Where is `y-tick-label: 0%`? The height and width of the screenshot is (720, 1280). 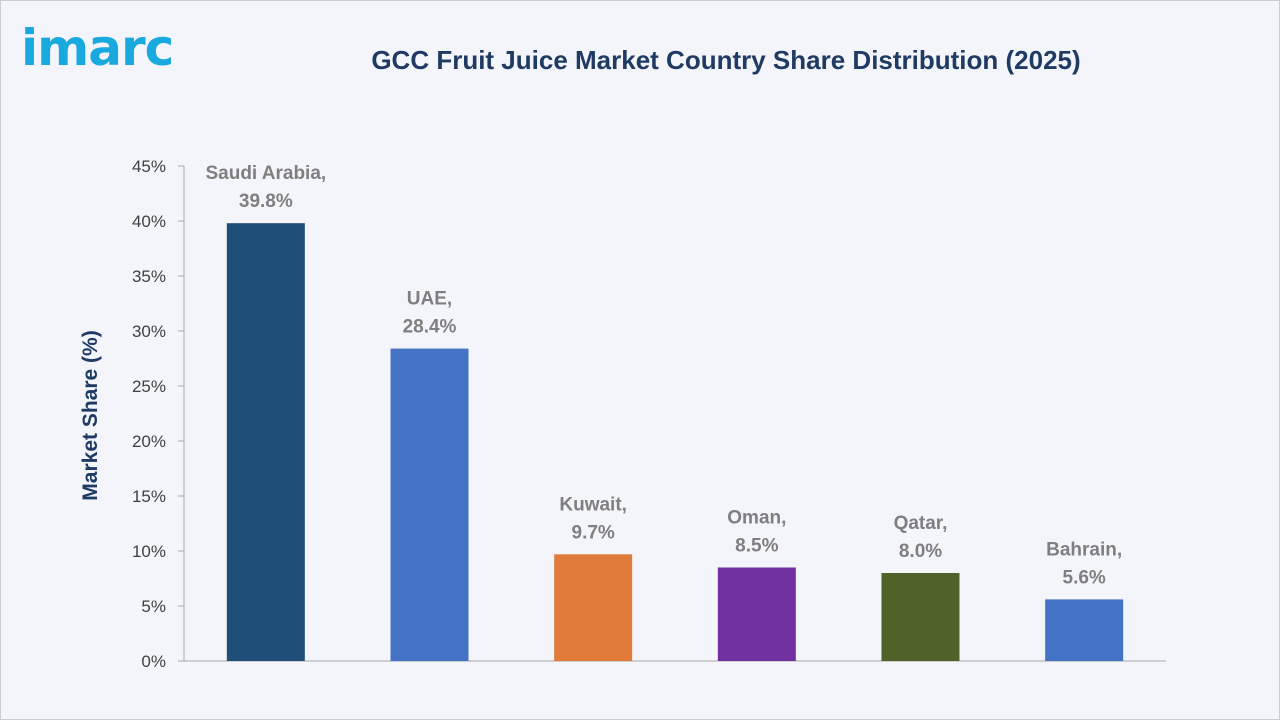 y-tick-label: 0% is located at coordinates (153, 661).